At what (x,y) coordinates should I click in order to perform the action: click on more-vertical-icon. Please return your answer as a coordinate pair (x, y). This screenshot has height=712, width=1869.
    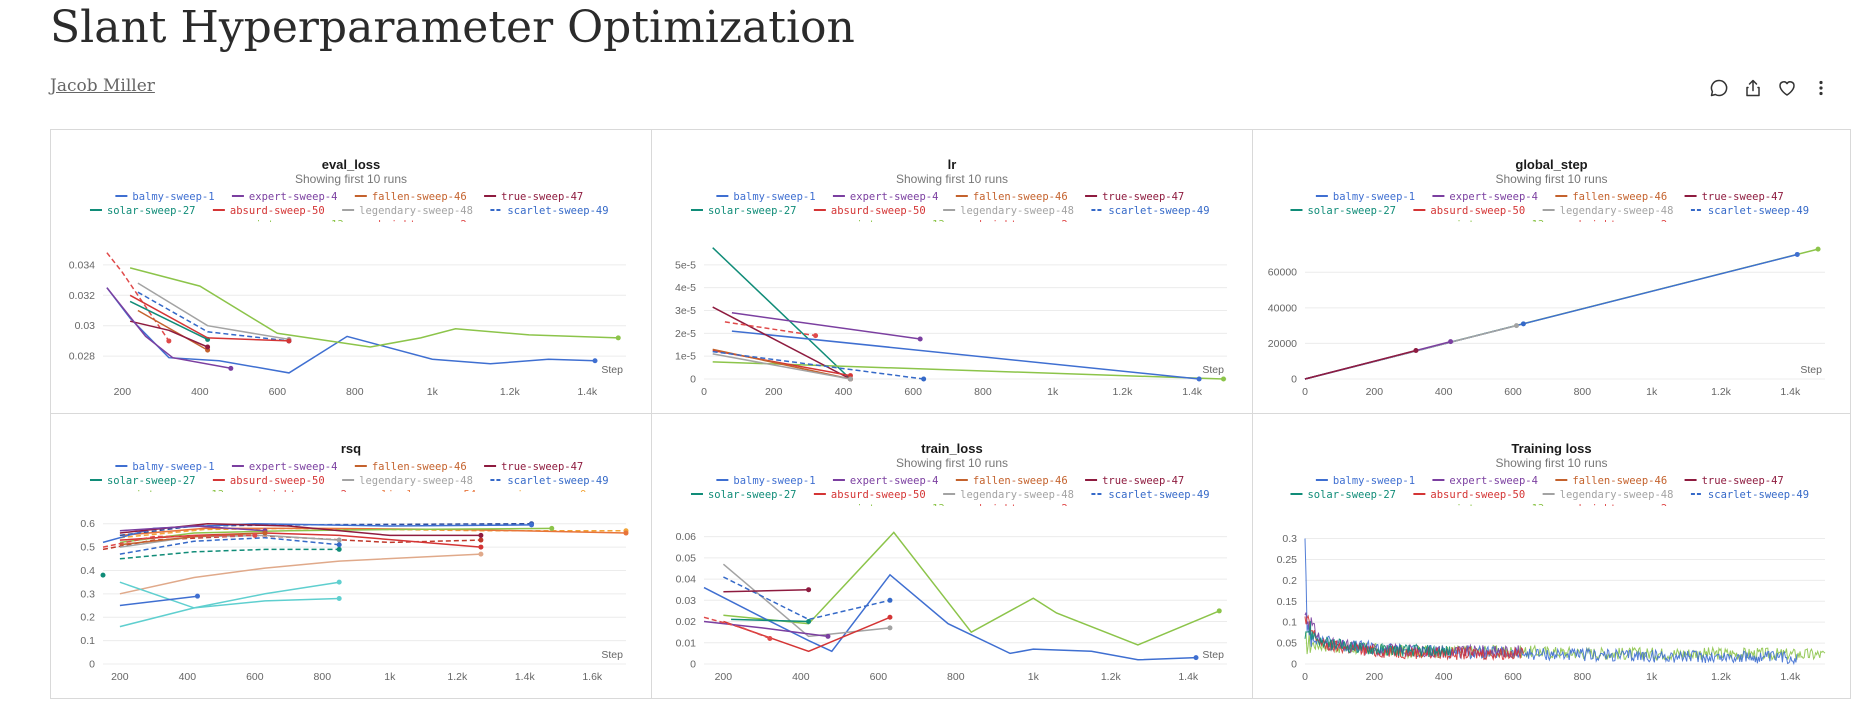
    Looking at the image, I should click on (1821, 88).